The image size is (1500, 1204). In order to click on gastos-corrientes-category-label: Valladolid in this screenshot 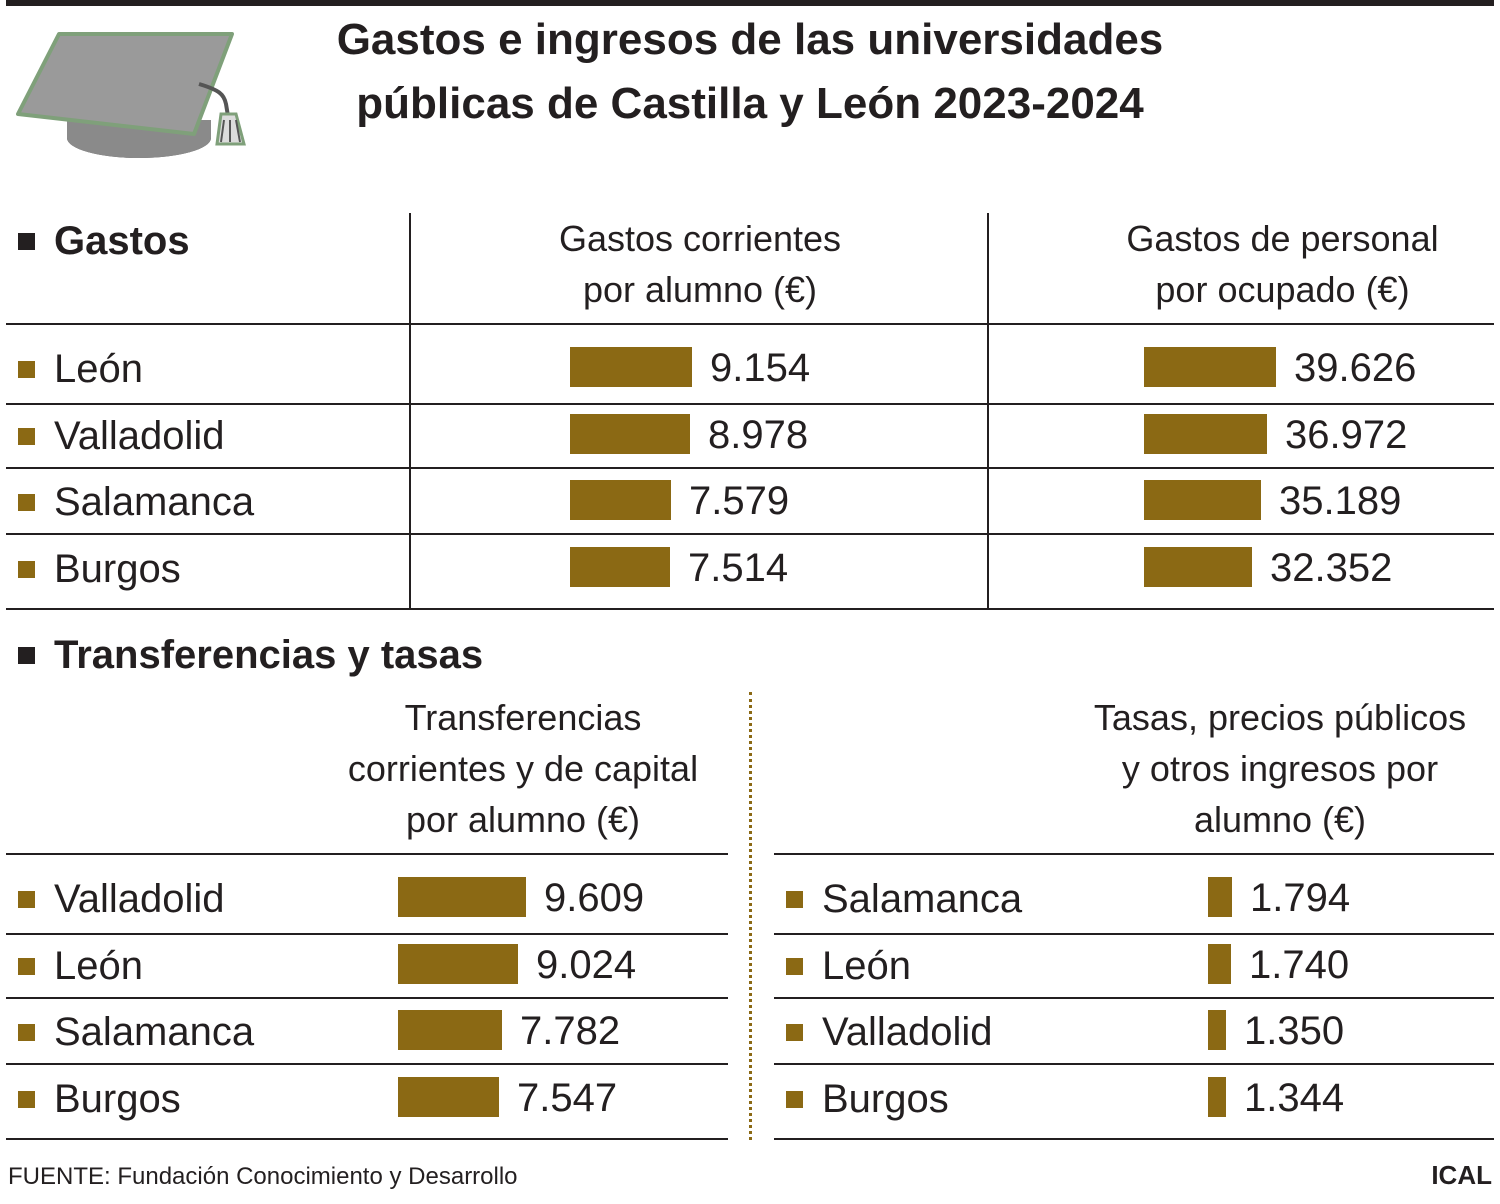, I will do `click(139, 435)`.